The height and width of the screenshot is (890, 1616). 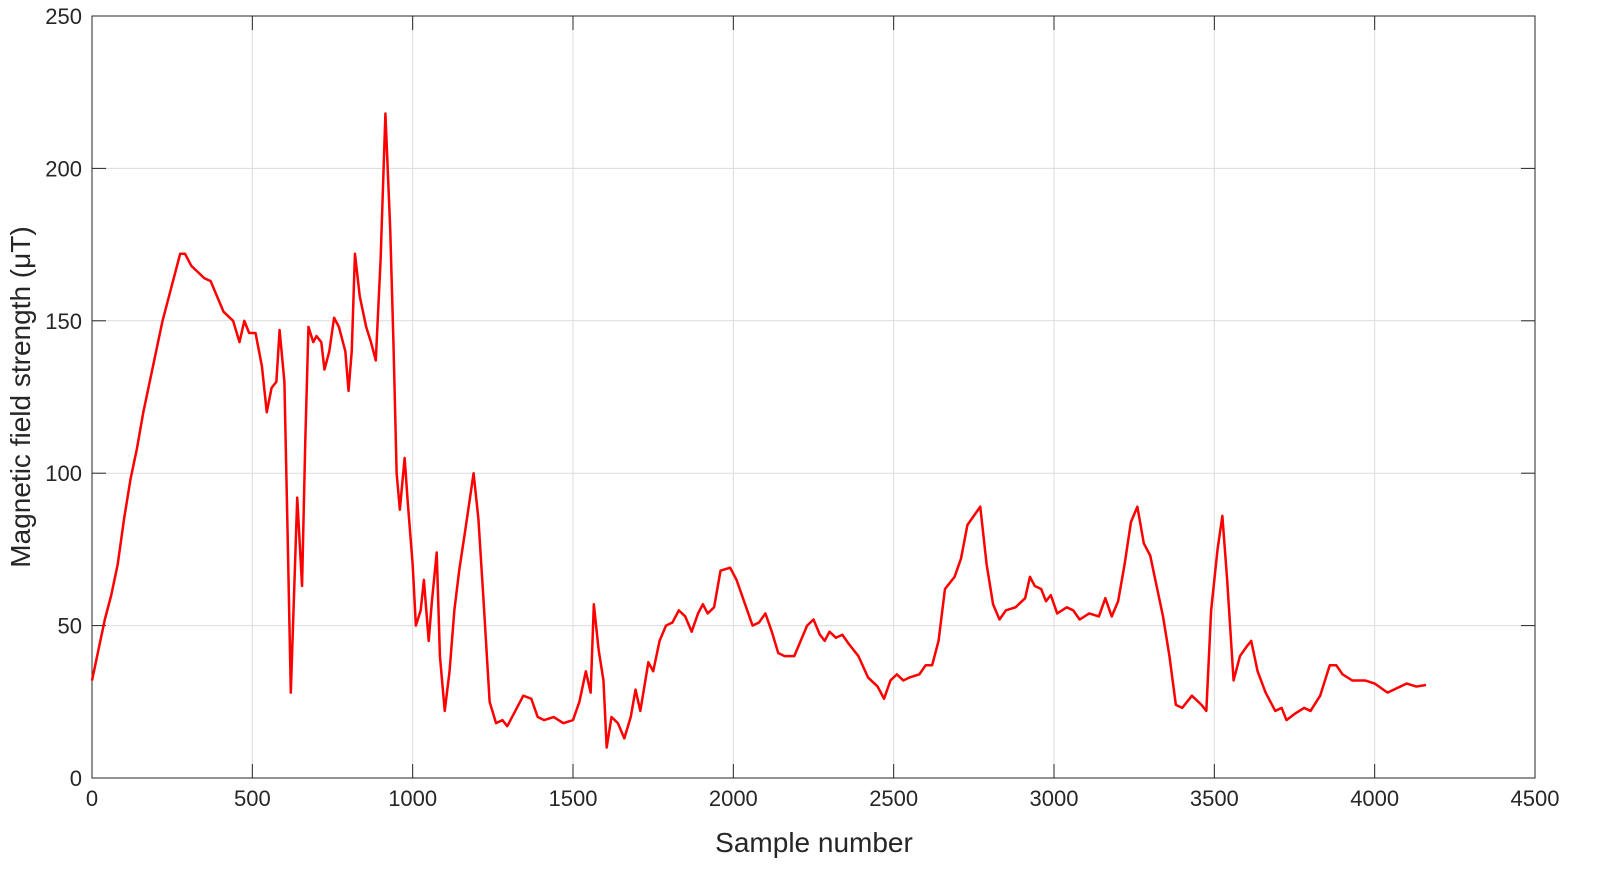 I want to click on y-tick-label: 0, so click(x=76, y=778).